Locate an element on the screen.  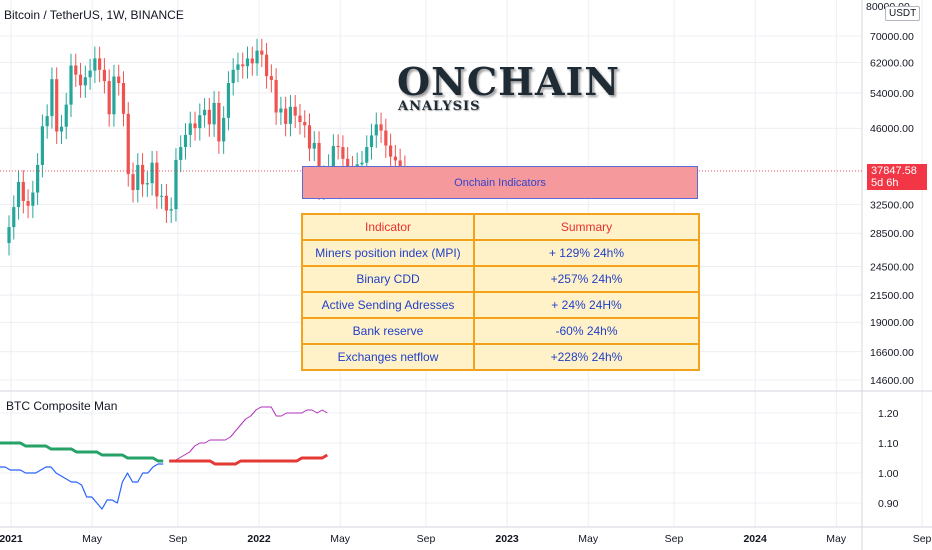
row-summary: + 129% 24h% is located at coordinates (586, 253).